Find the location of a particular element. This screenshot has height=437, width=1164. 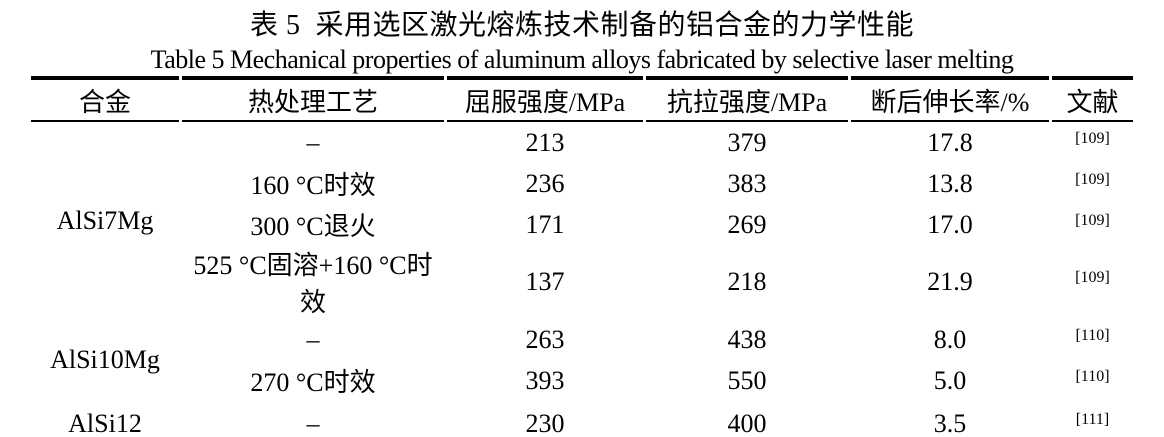

table-title-chinese: 表 5 采用选区激光熔炼技术制备的铝合金的力学性能 is located at coordinates (581, 25).